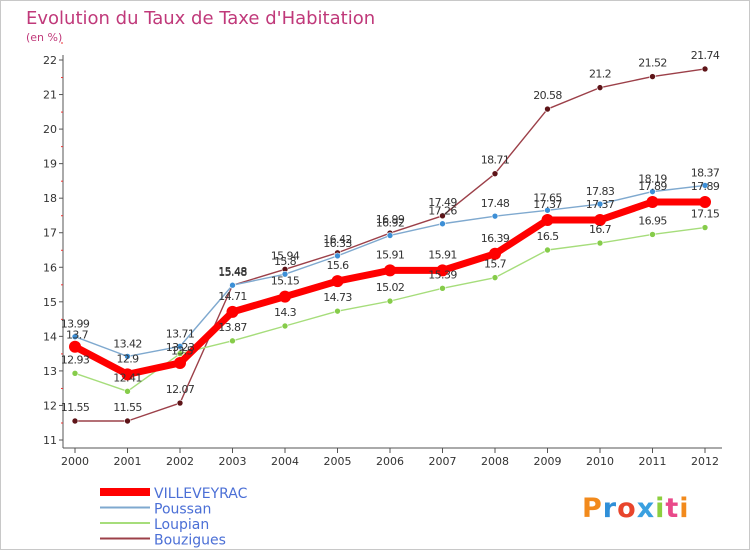 The height and width of the screenshot is (550, 750). What do you see at coordinates (705, 55) in the screenshot?
I see `data-label: 21.74` at bounding box center [705, 55].